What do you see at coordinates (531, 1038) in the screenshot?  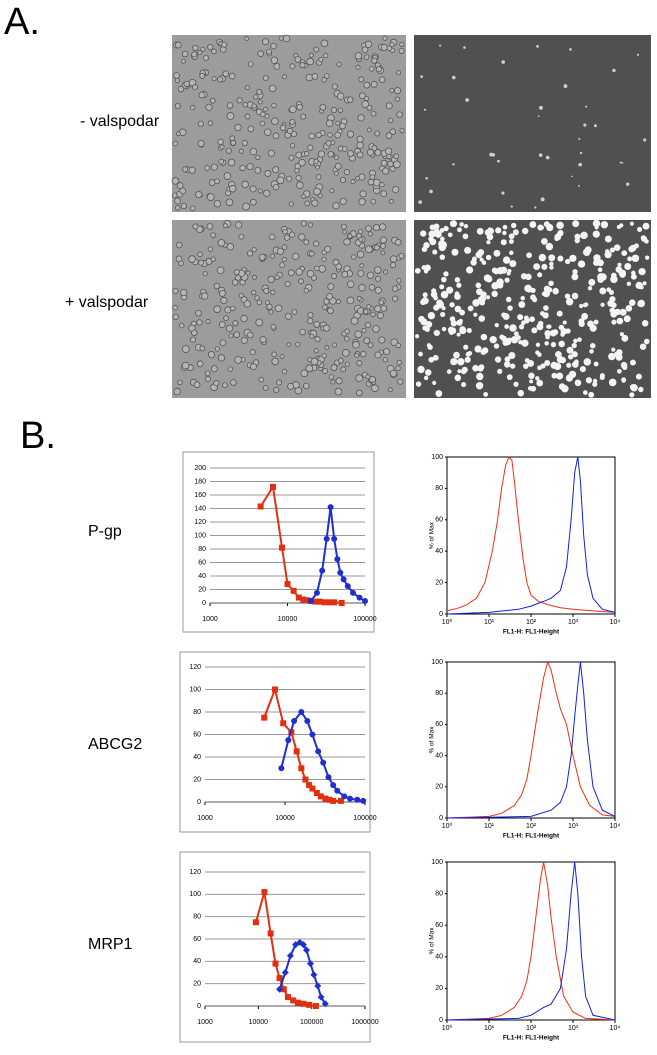 I see `x-axis-label: FL1-H: FL1-Height` at bounding box center [531, 1038].